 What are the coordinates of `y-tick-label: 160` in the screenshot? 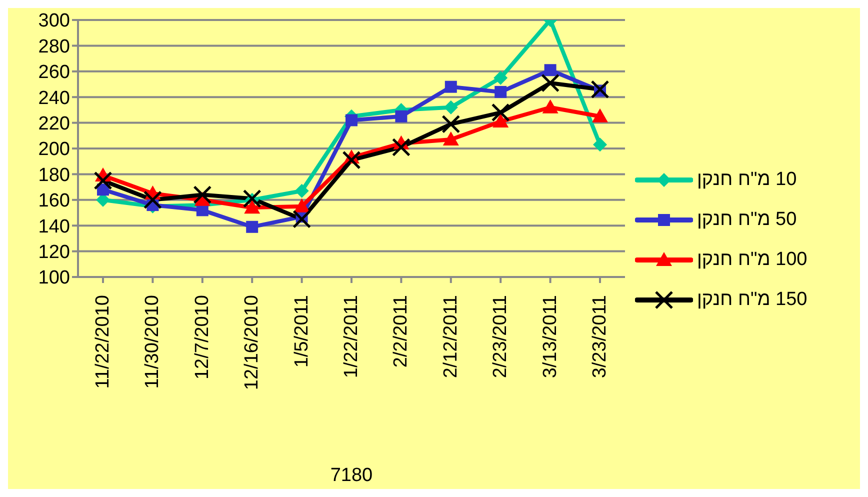 It's located at (54, 201).